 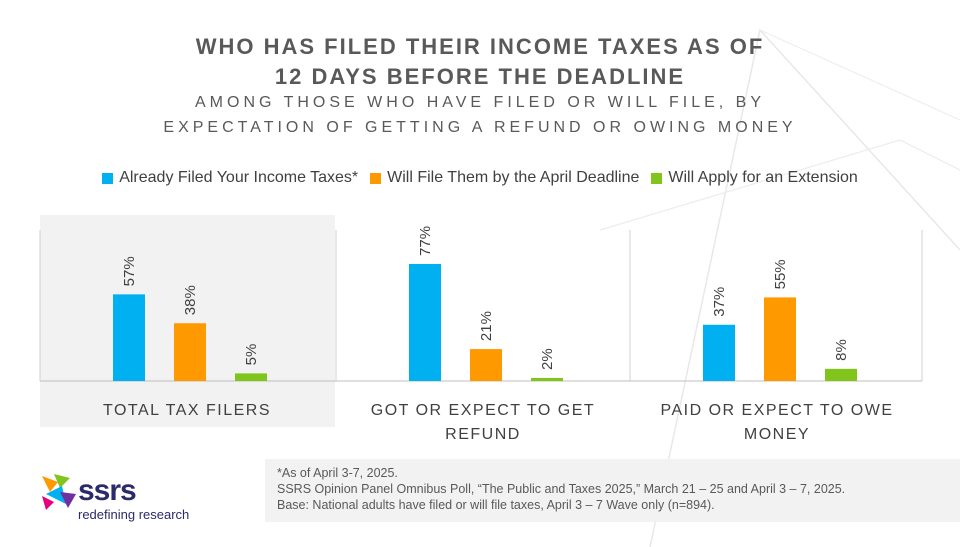 I want to click on bar-label-1-2: 2%, so click(x=547, y=359).